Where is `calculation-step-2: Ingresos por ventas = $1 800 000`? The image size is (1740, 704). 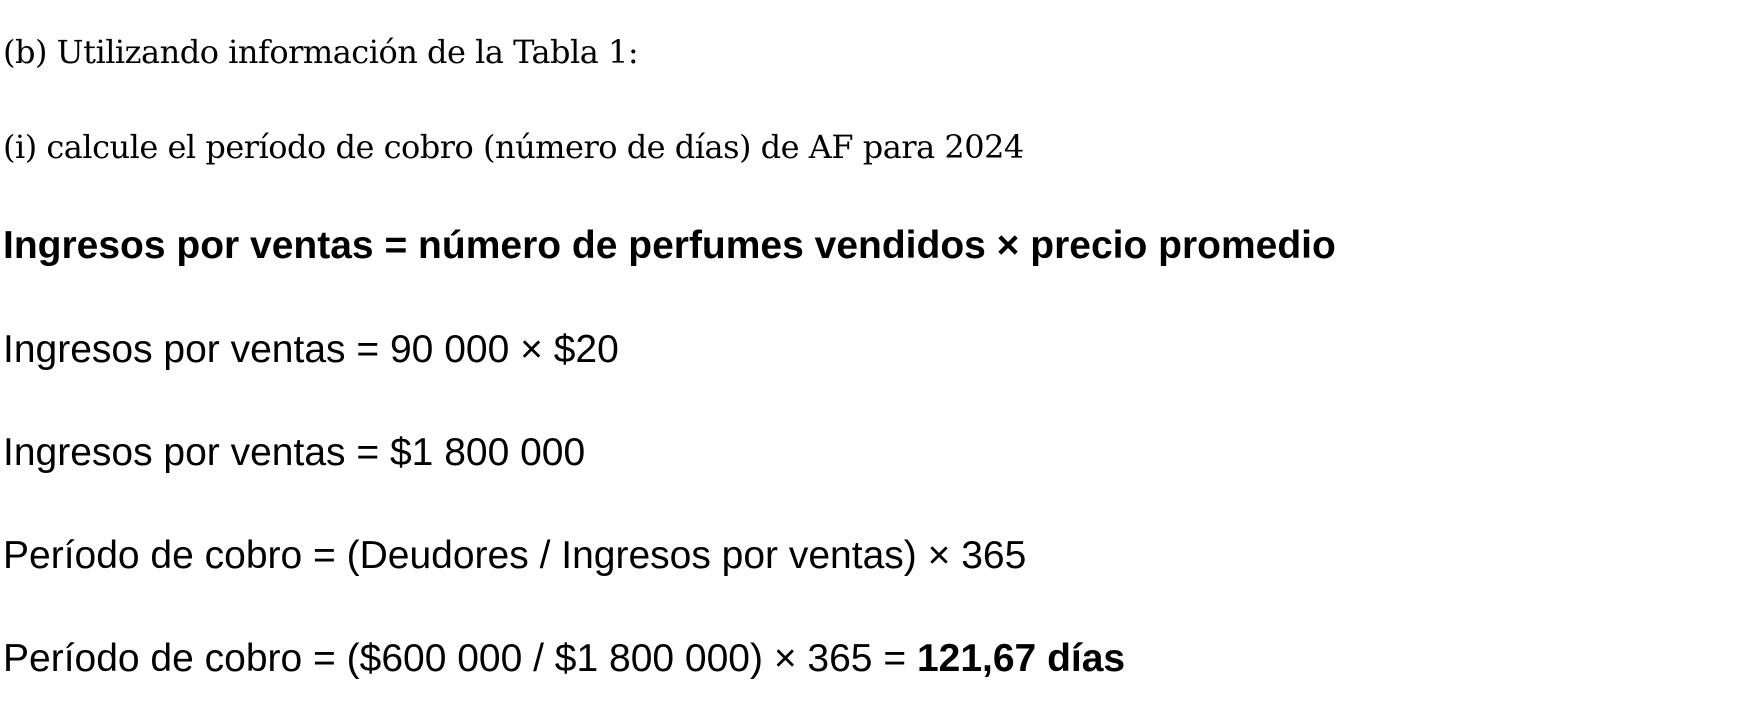
calculation-step-2: Ingresos por ventas = $1 800 000 is located at coordinates (294, 452).